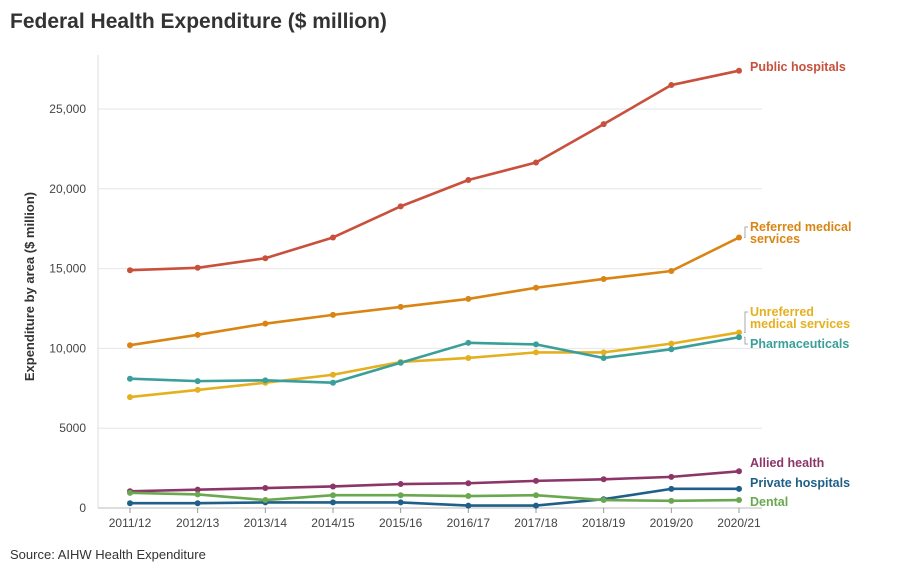 This screenshot has height=575, width=900. I want to click on x-tick-label: 2012/13, so click(198, 523).